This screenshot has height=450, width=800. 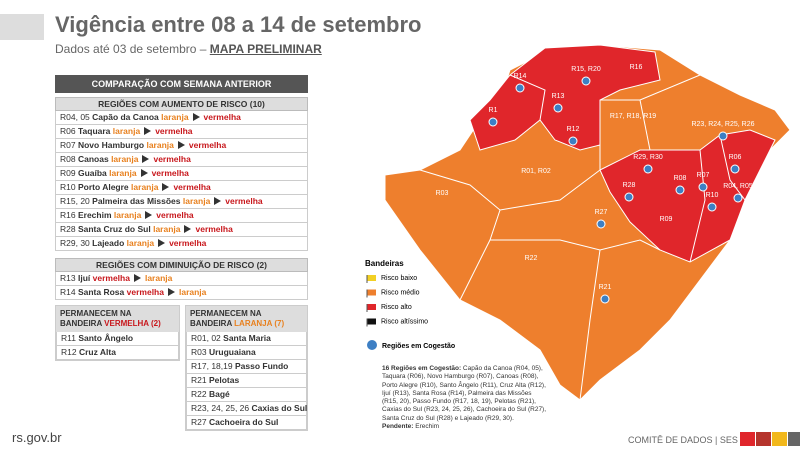 What do you see at coordinates (396, 307) in the screenshot?
I see `legend-label: Risco alto` at bounding box center [396, 307].